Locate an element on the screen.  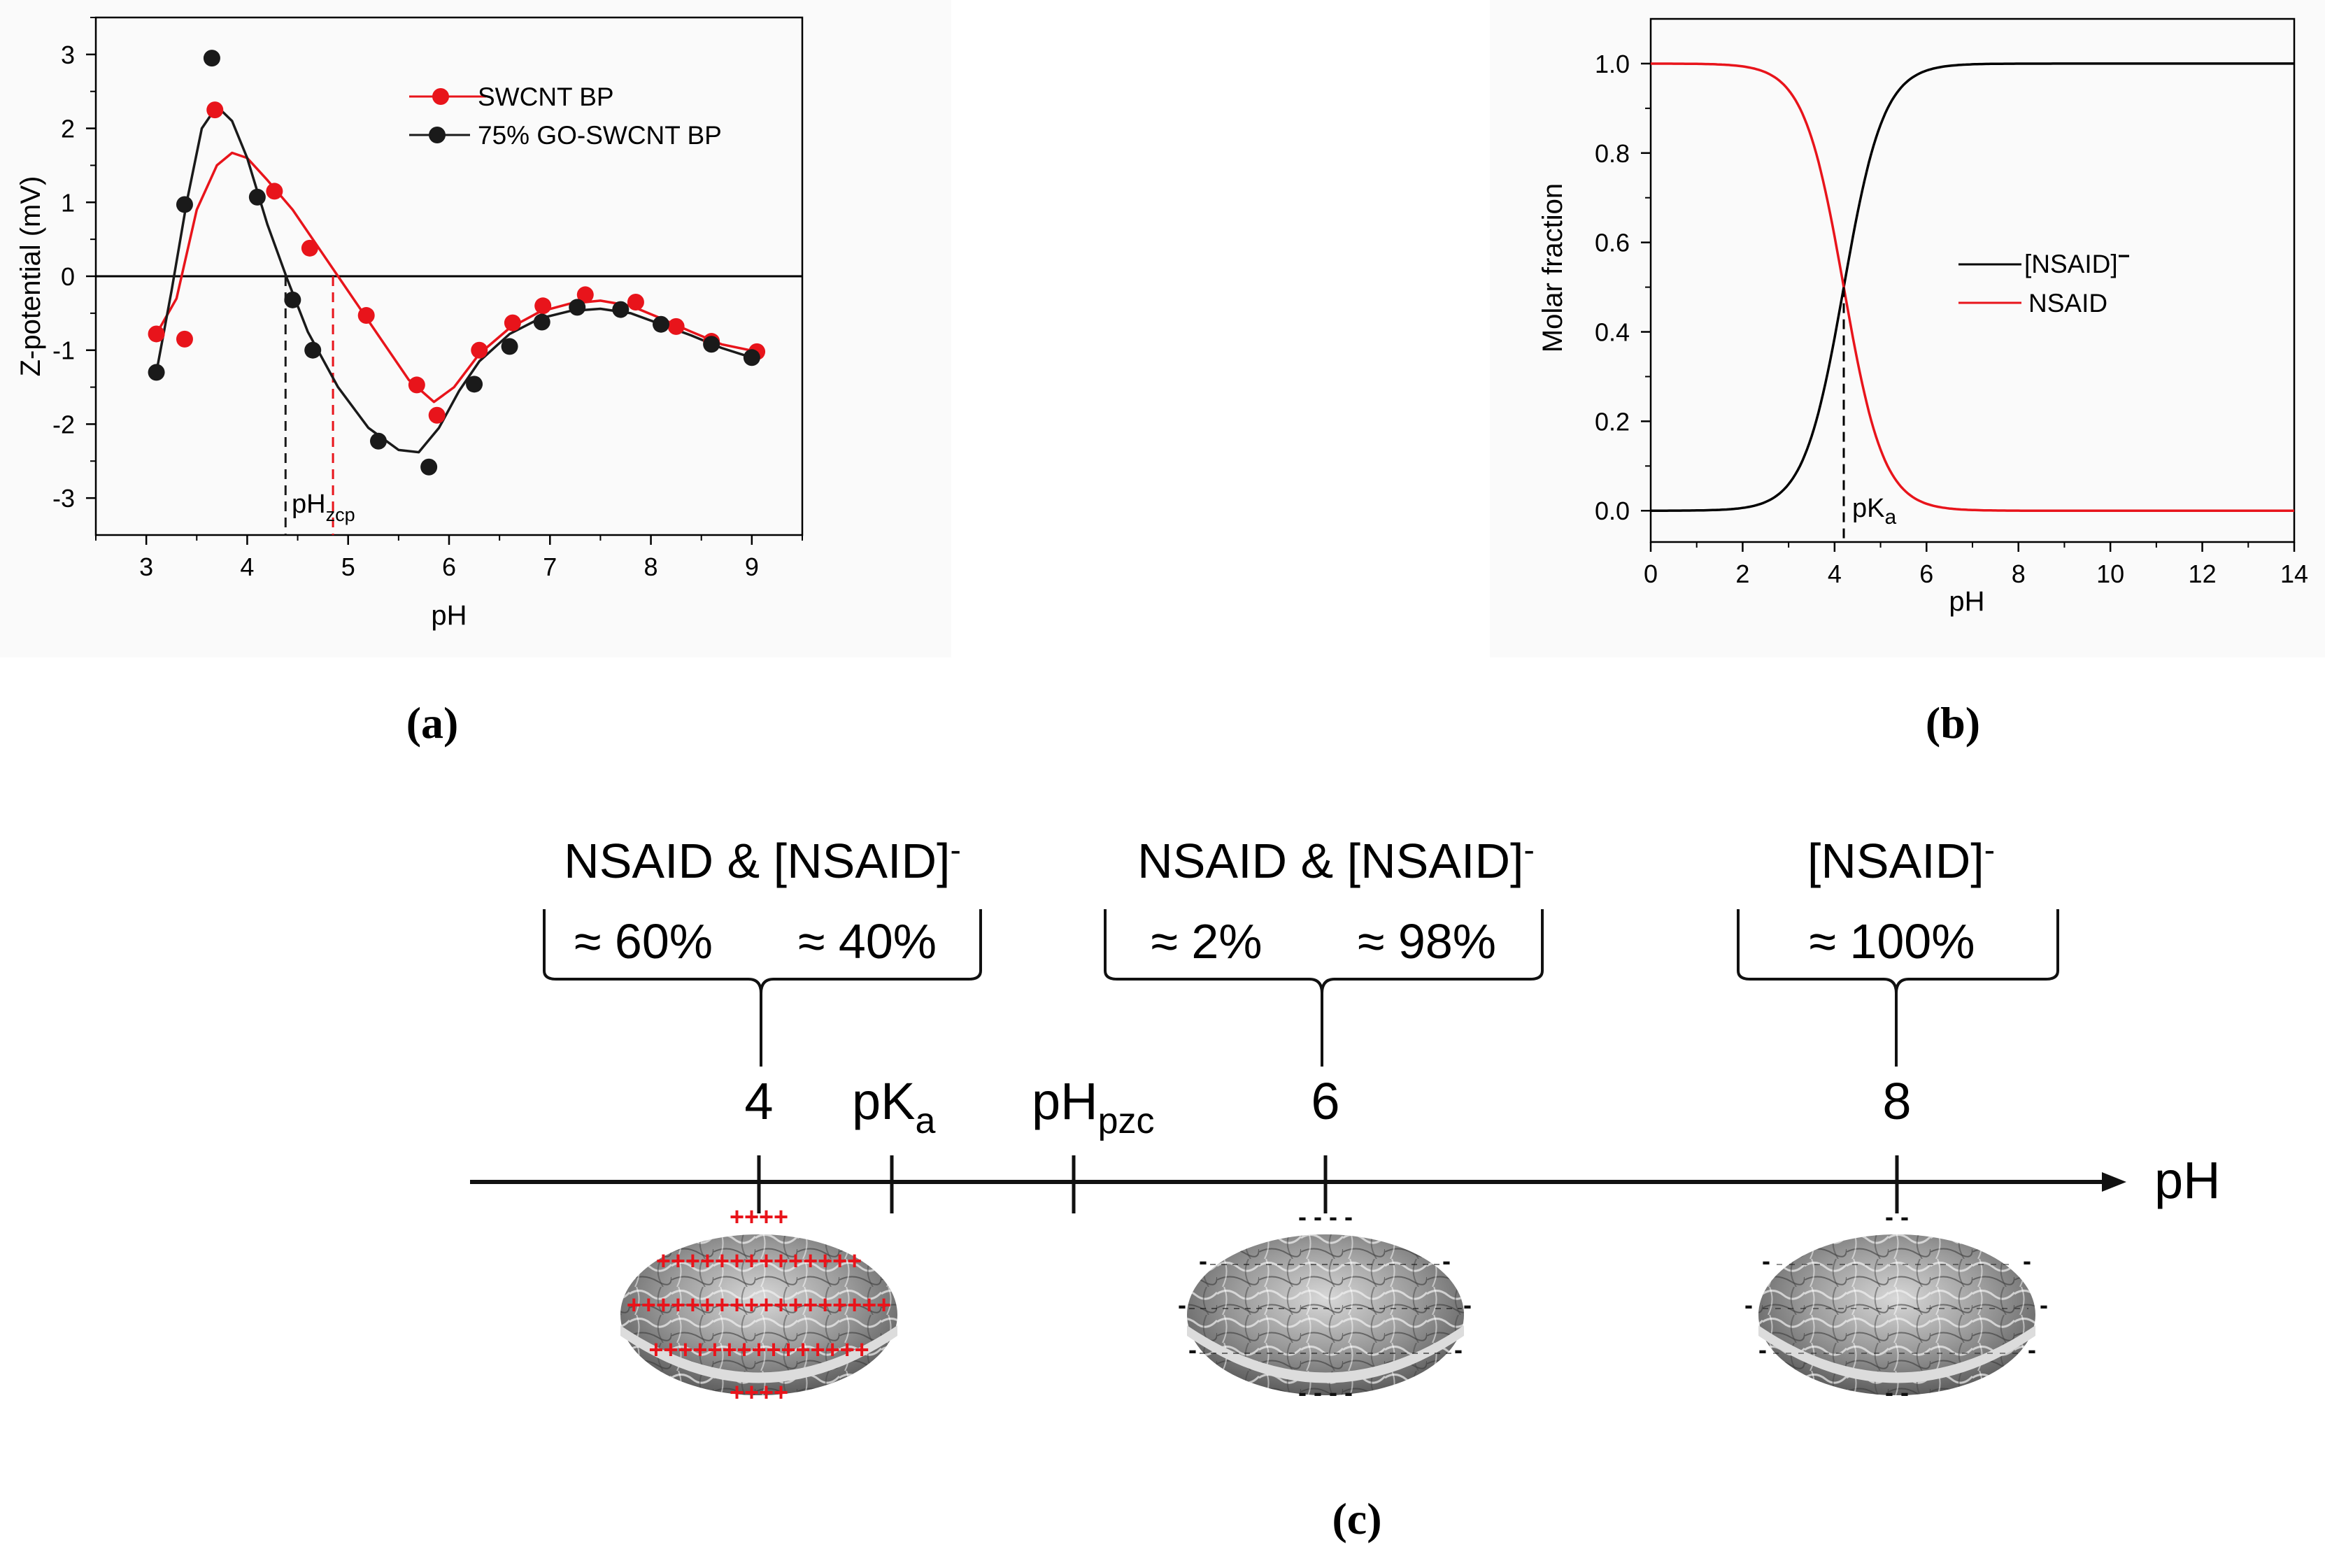
group-1-title: NSAID & [NSAID]- is located at coordinates (762, 860).